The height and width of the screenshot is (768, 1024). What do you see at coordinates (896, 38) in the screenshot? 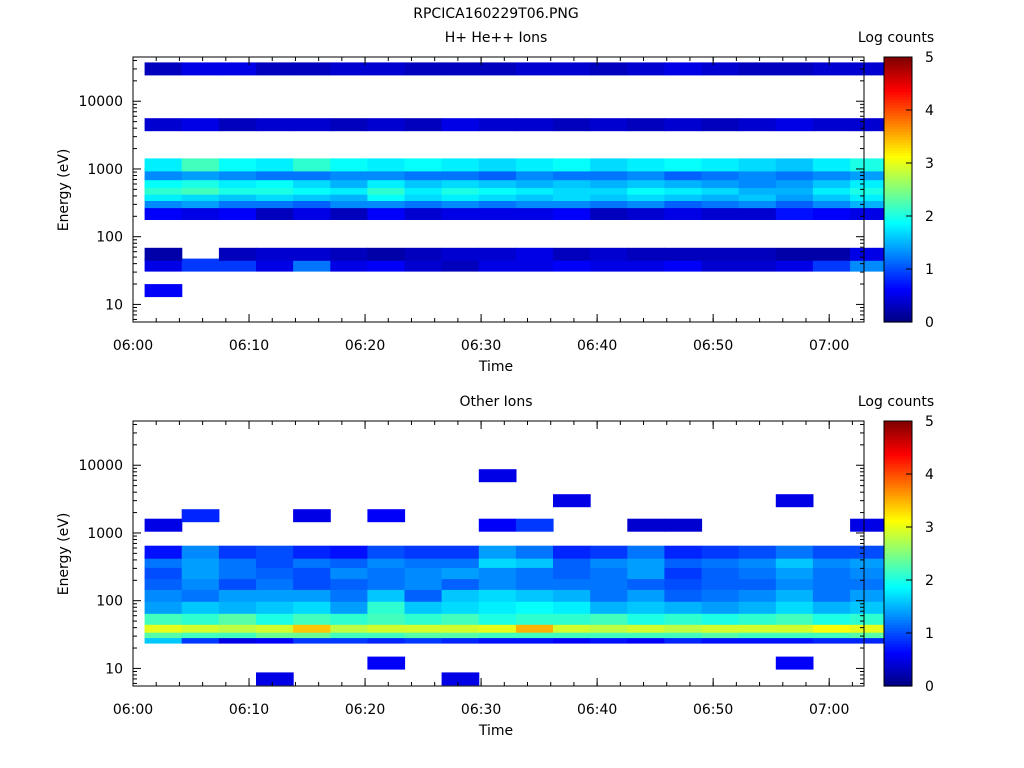
I see `colorbar-label: Log counts` at bounding box center [896, 38].